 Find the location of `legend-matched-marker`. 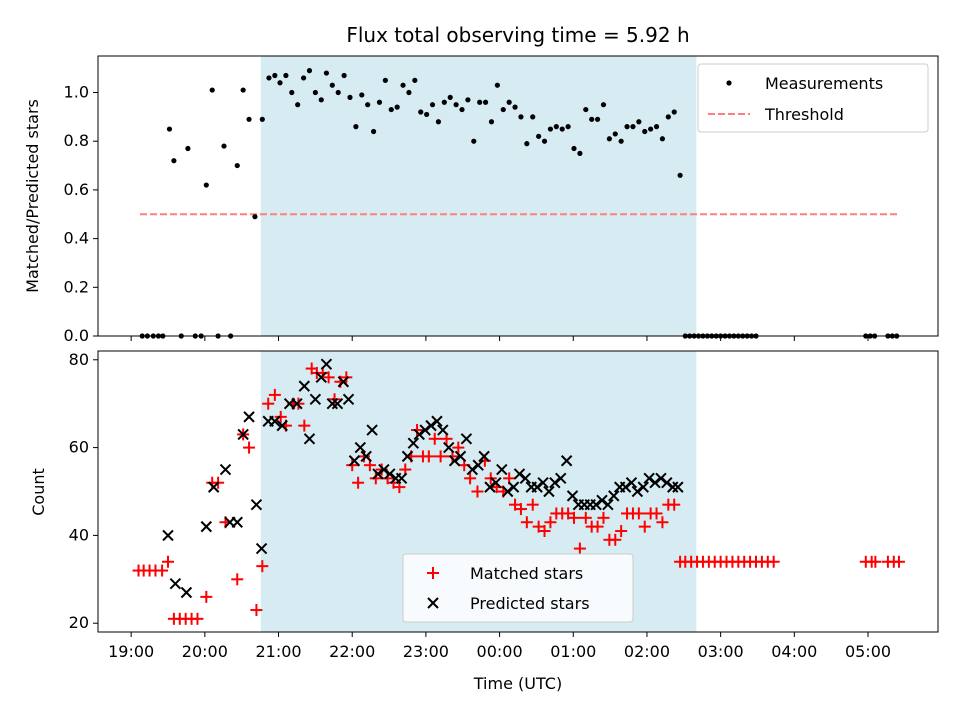

legend-matched-marker is located at coordinates (433, 573).